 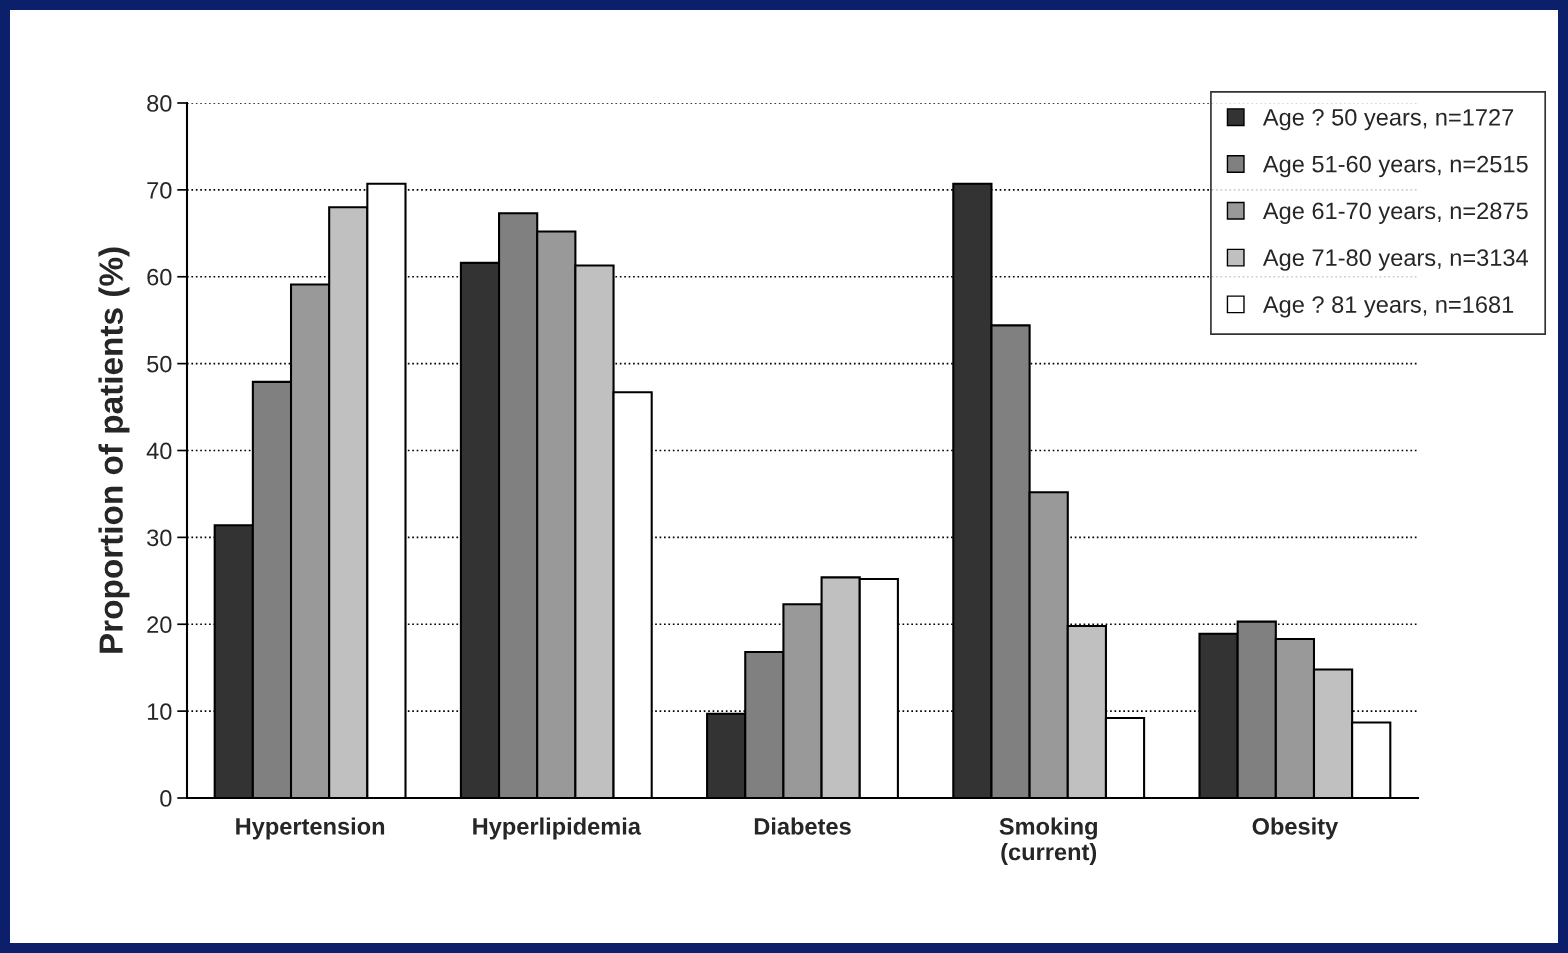 What do you see at coordinates (159, 190) in the screenshot?
I see `y-tick-label: 70` at bounding box center [159, 190].